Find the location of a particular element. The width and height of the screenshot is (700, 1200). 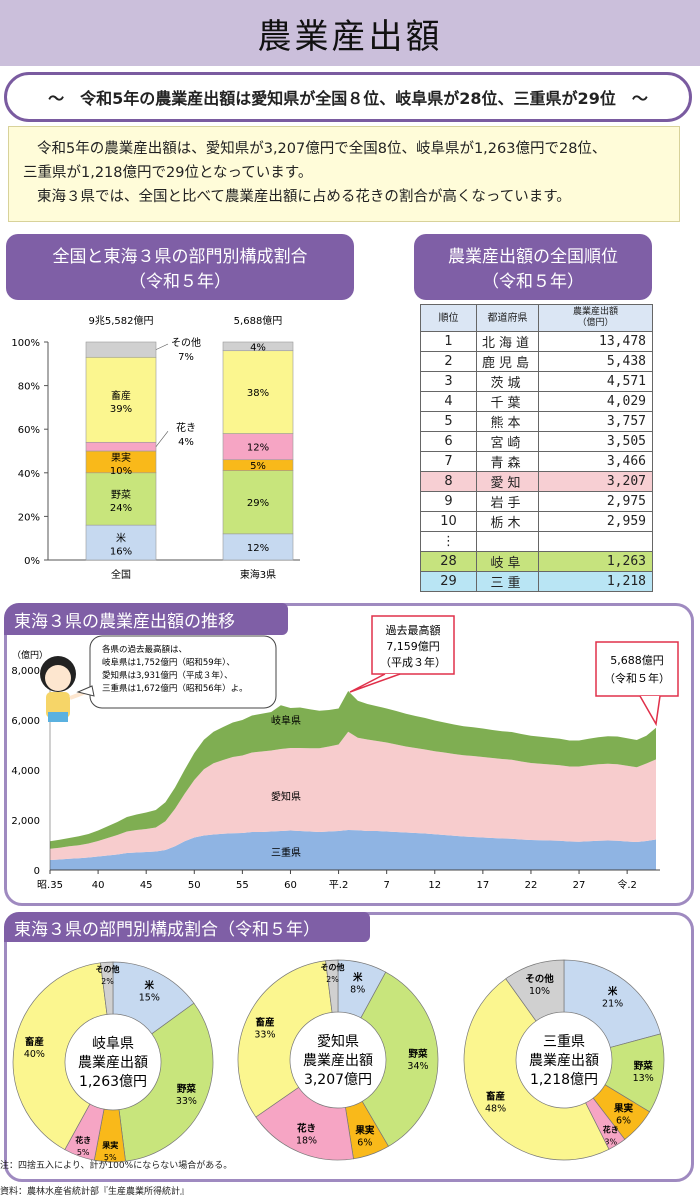

ranking-row: 29 三重 1,218 is located at coordinates (536, 581).